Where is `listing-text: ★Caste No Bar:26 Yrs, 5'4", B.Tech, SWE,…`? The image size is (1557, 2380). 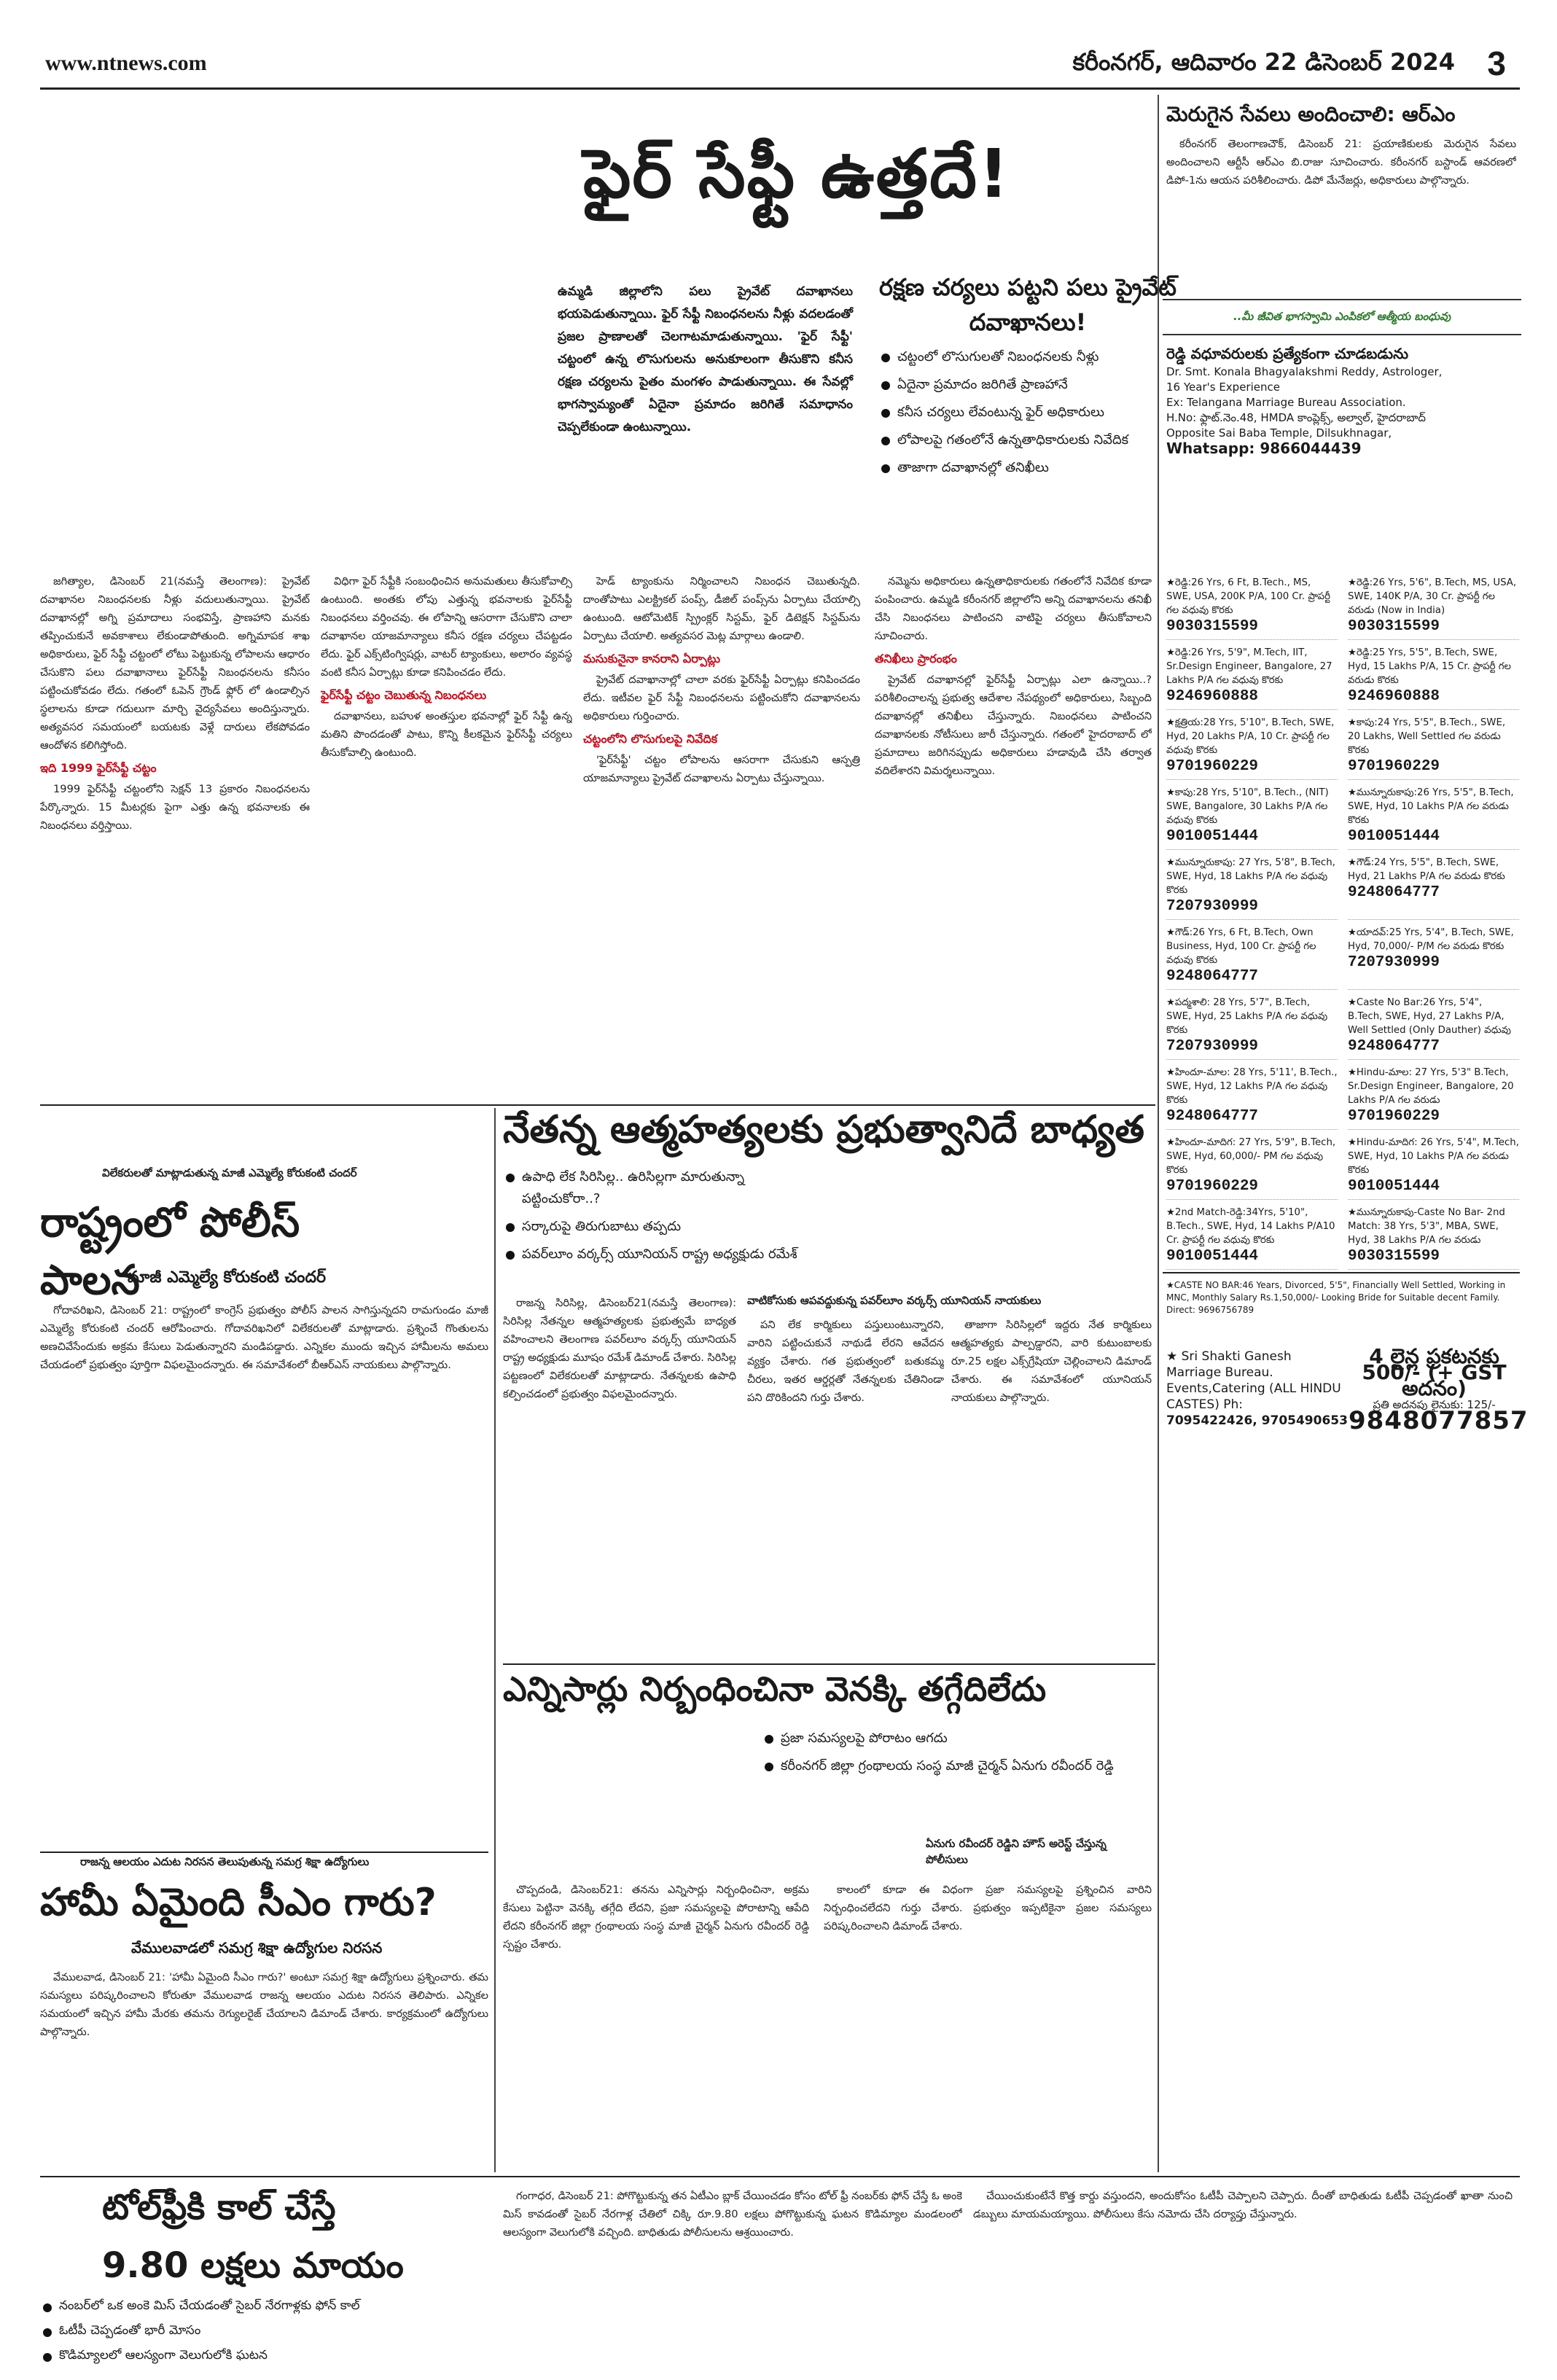
listing-text: ★Caste No Bar:26 Yrs, 5'4", B.Tech, SWE,… is located at coordinates (1429, 1016).